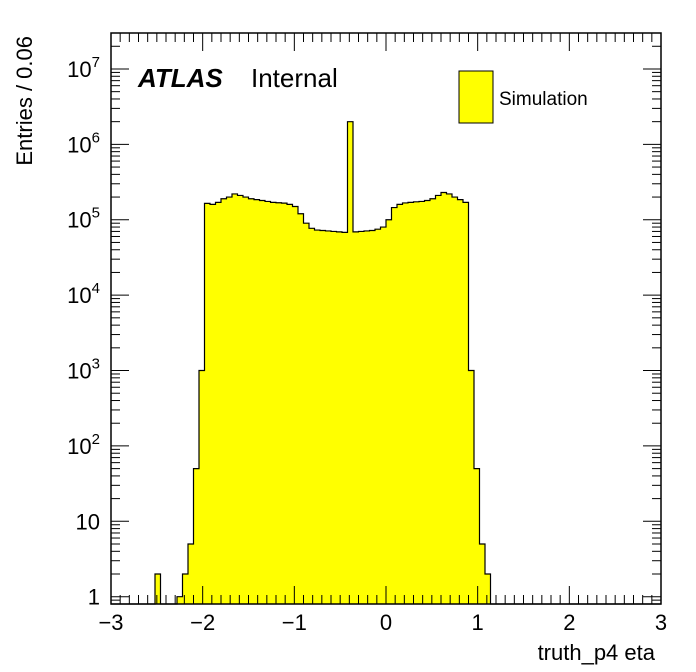 Image resolution: width=696 pixels, height=672 pixels. Describe the element at coordinates (83, 332) in the screenshot. I see `y-tick-labels: 1 10 10² 10³ 10⁴ 10⁵ 10⁶ 10⁷` at that location.